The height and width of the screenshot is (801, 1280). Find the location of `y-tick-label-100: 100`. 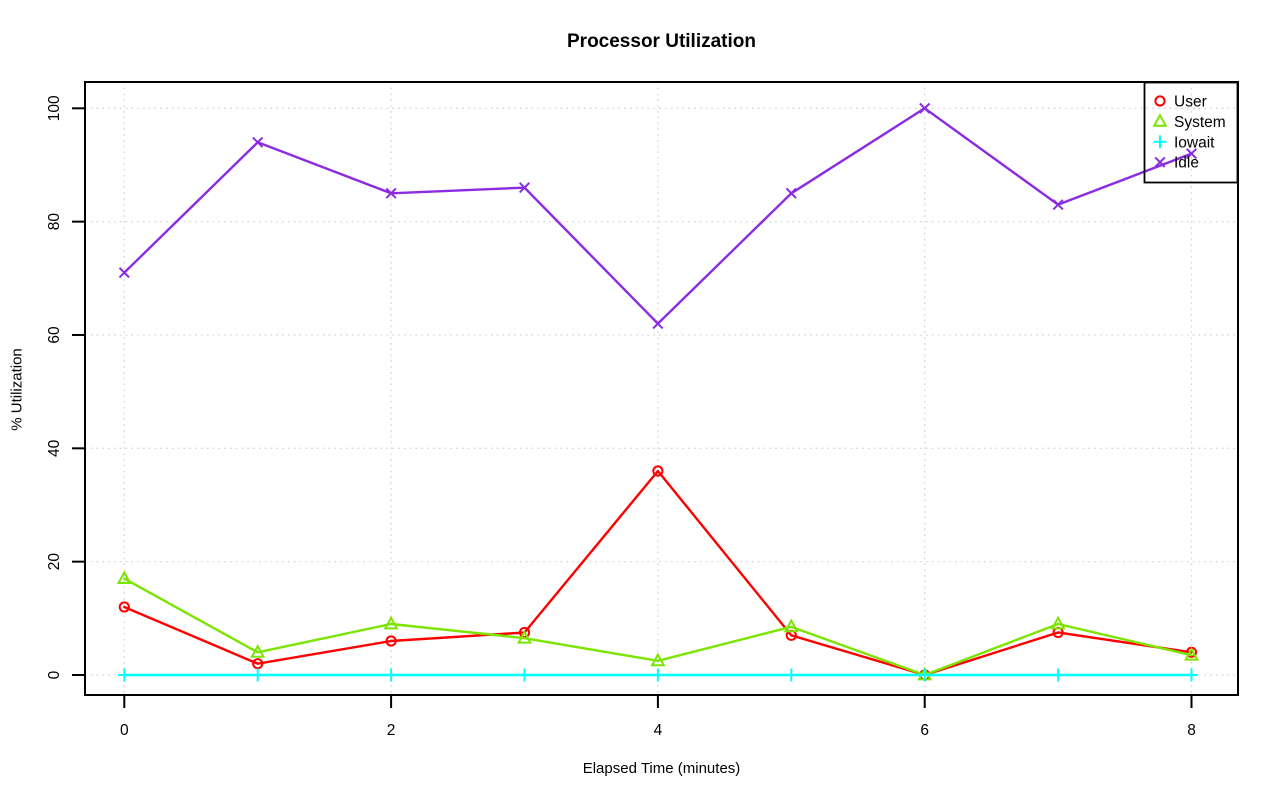

y-tick-label-100: 100 is located at coordinates (54, 108).